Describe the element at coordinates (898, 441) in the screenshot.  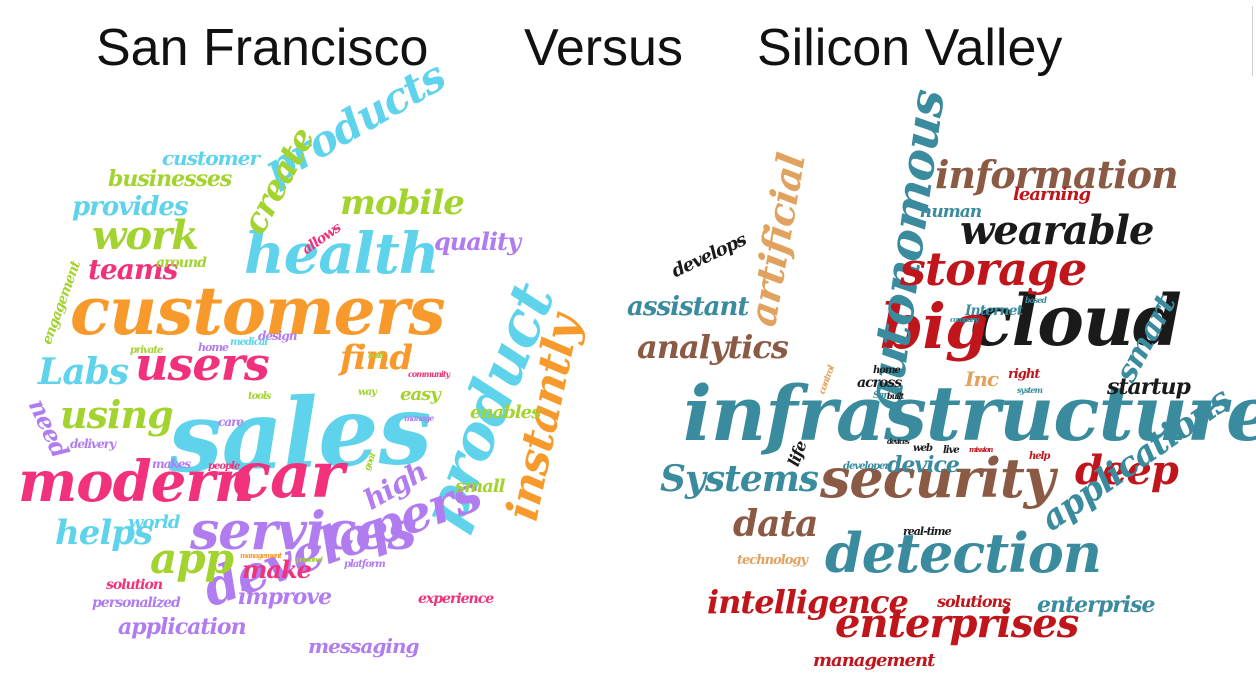
I see `word-devices: devices` at that location.